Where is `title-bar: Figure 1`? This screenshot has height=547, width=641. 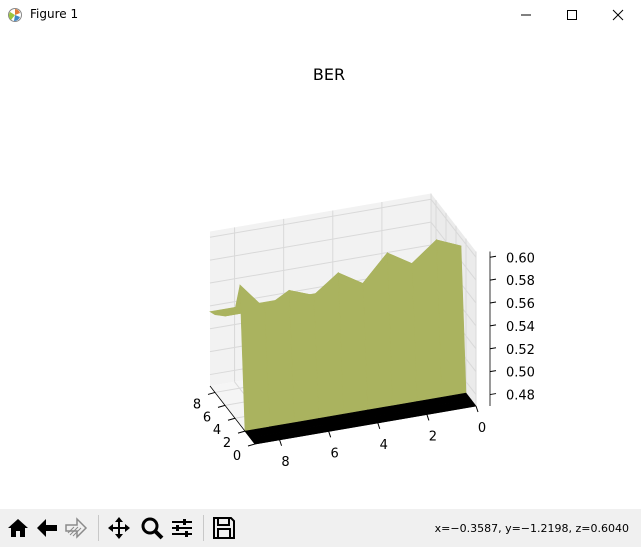 title-bar: Figure 1 is located at coordinates (320, 15).